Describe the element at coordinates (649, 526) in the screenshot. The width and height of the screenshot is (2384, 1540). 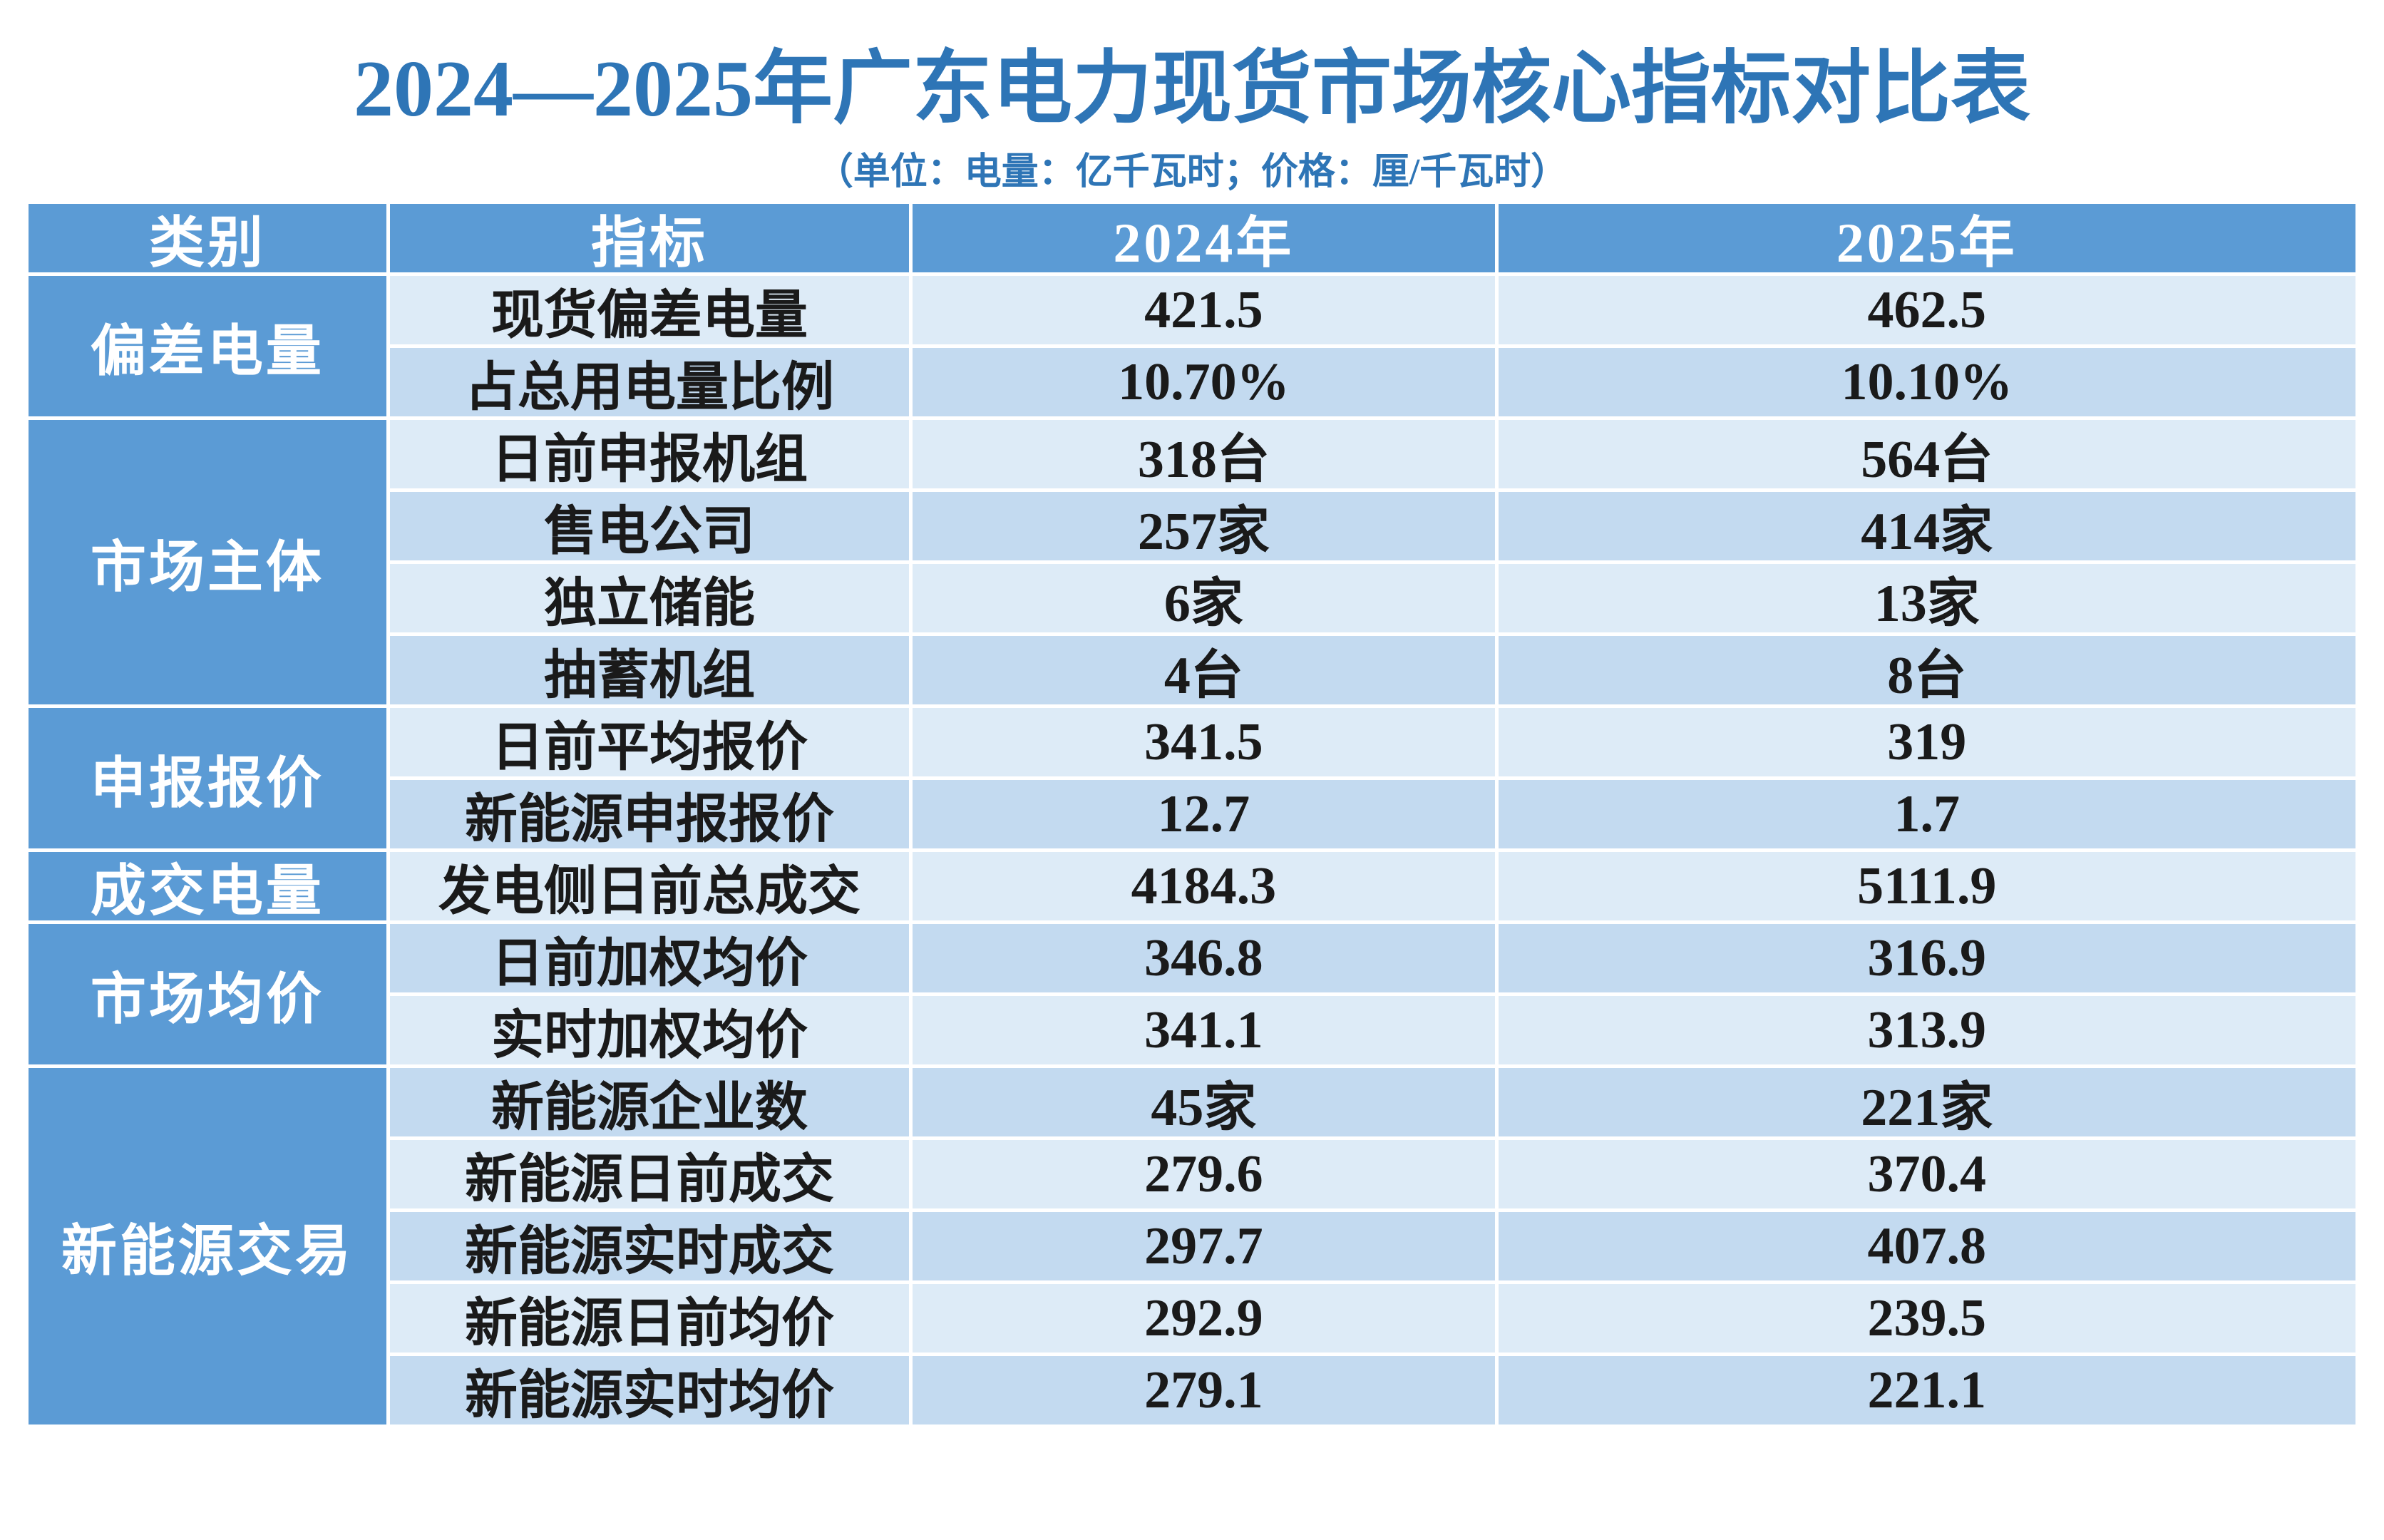
I see `indicator-cell: 售电公司` at that location.